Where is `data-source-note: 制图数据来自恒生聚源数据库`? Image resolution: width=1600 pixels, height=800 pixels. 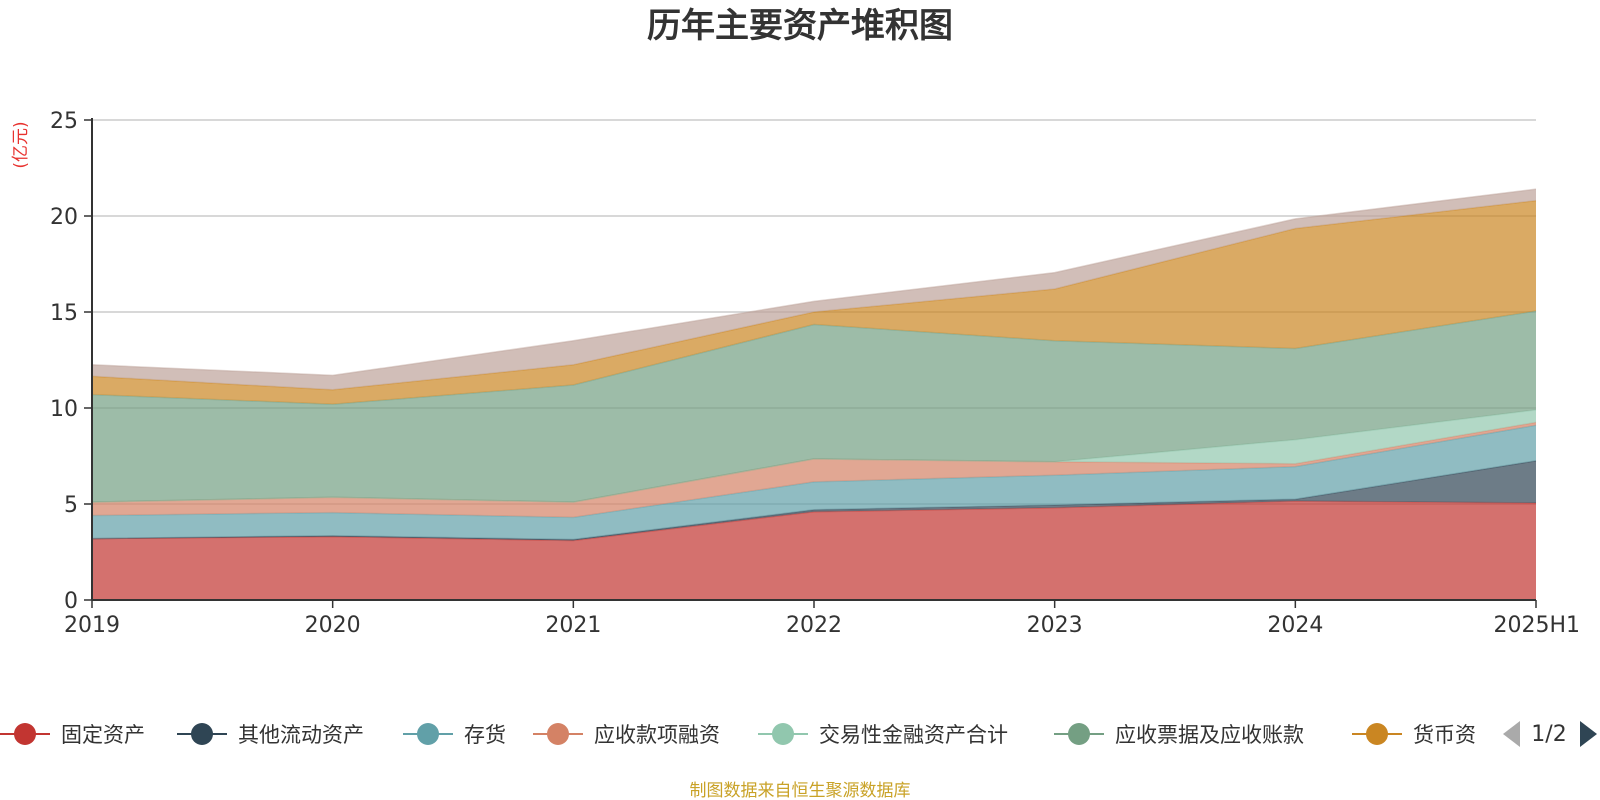
data-source-note: 制图数据来自恒生聚源数据库 is located at coordinates (800, 790).